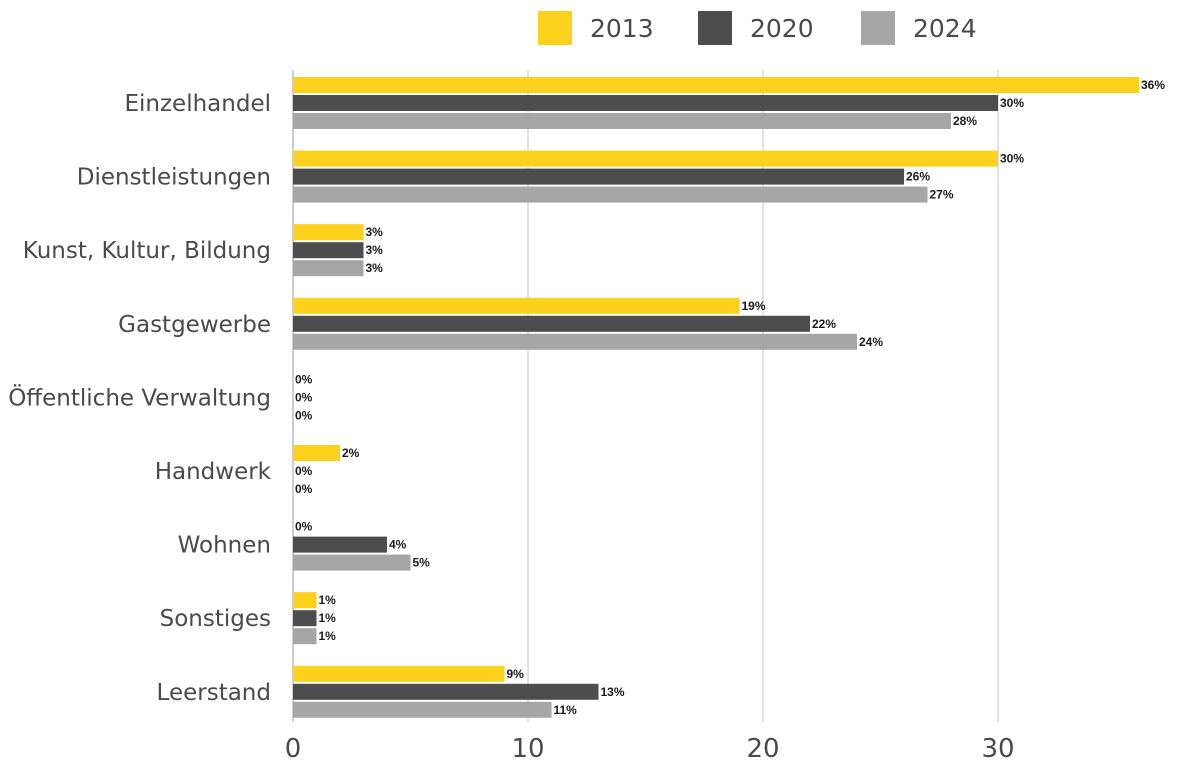  I want to click on data-label: 11%, so click(566, 710).